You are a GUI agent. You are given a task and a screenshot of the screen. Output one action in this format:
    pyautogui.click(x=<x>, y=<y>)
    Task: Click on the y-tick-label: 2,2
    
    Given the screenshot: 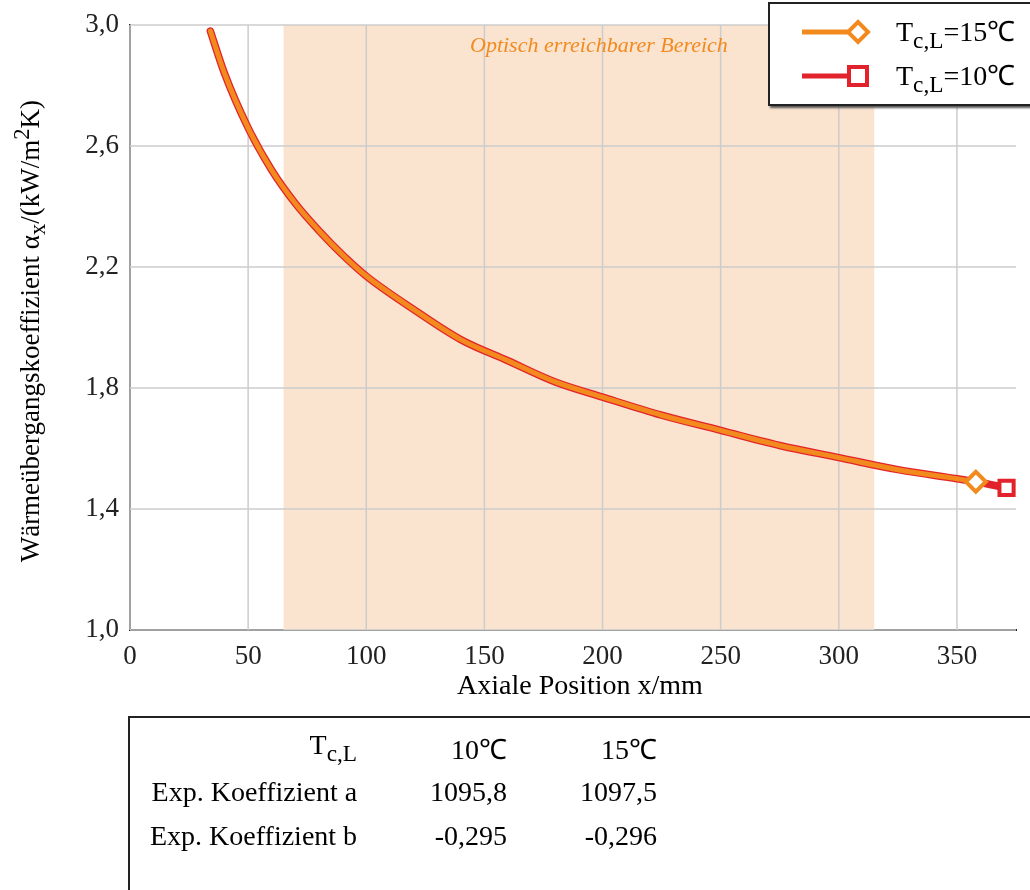 What is the action you would take?
    pyautogui.click(x=102, y=265)
    